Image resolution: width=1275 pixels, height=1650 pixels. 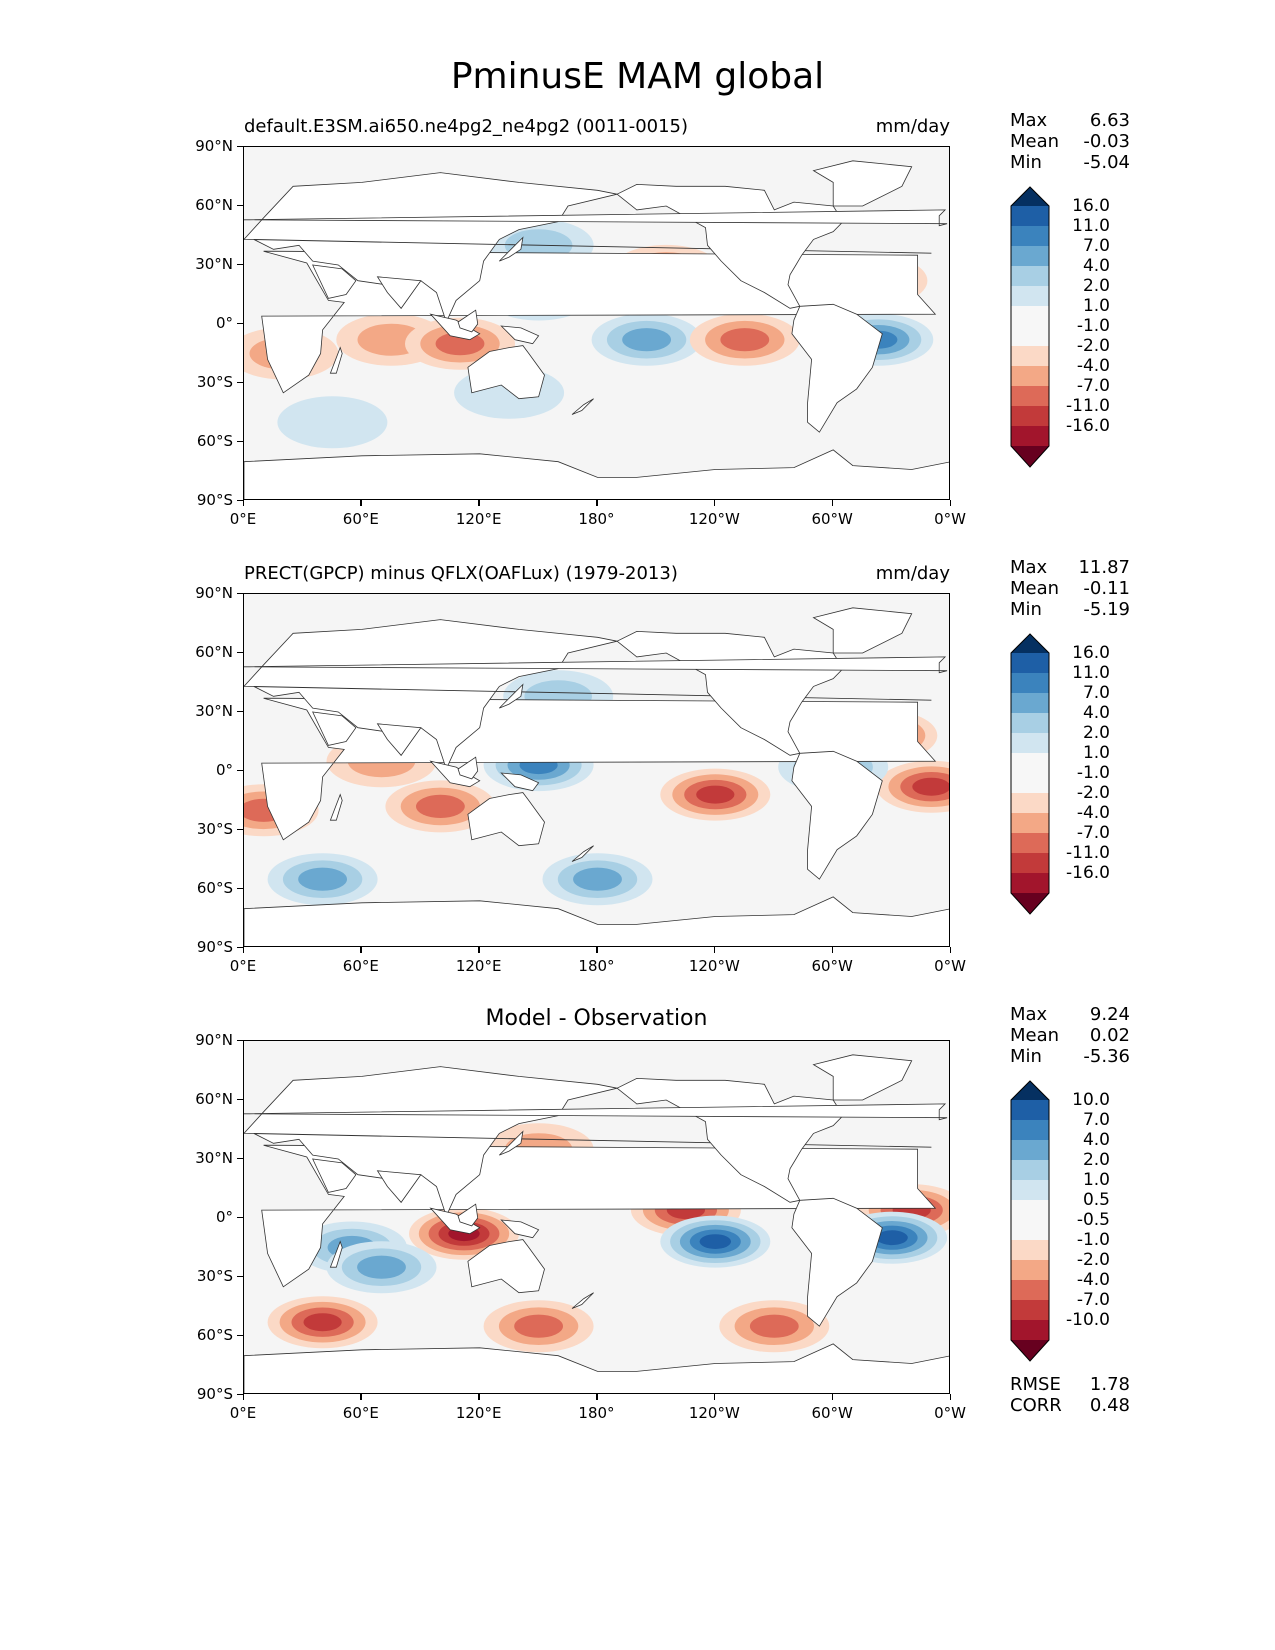 I want to click on lat-tick-label: 60°N, so click(x=214, y=1099).